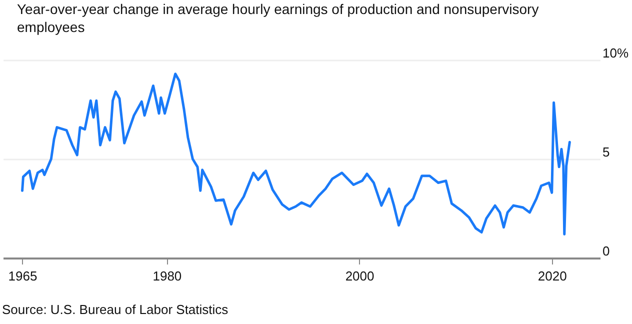 Image resolution: width=632 pixels, height=324 pixels. What do you see at coordinates (606, 152) in the screenshot?
I see `y-tick-label: 5` at bounding box center [606, 152].